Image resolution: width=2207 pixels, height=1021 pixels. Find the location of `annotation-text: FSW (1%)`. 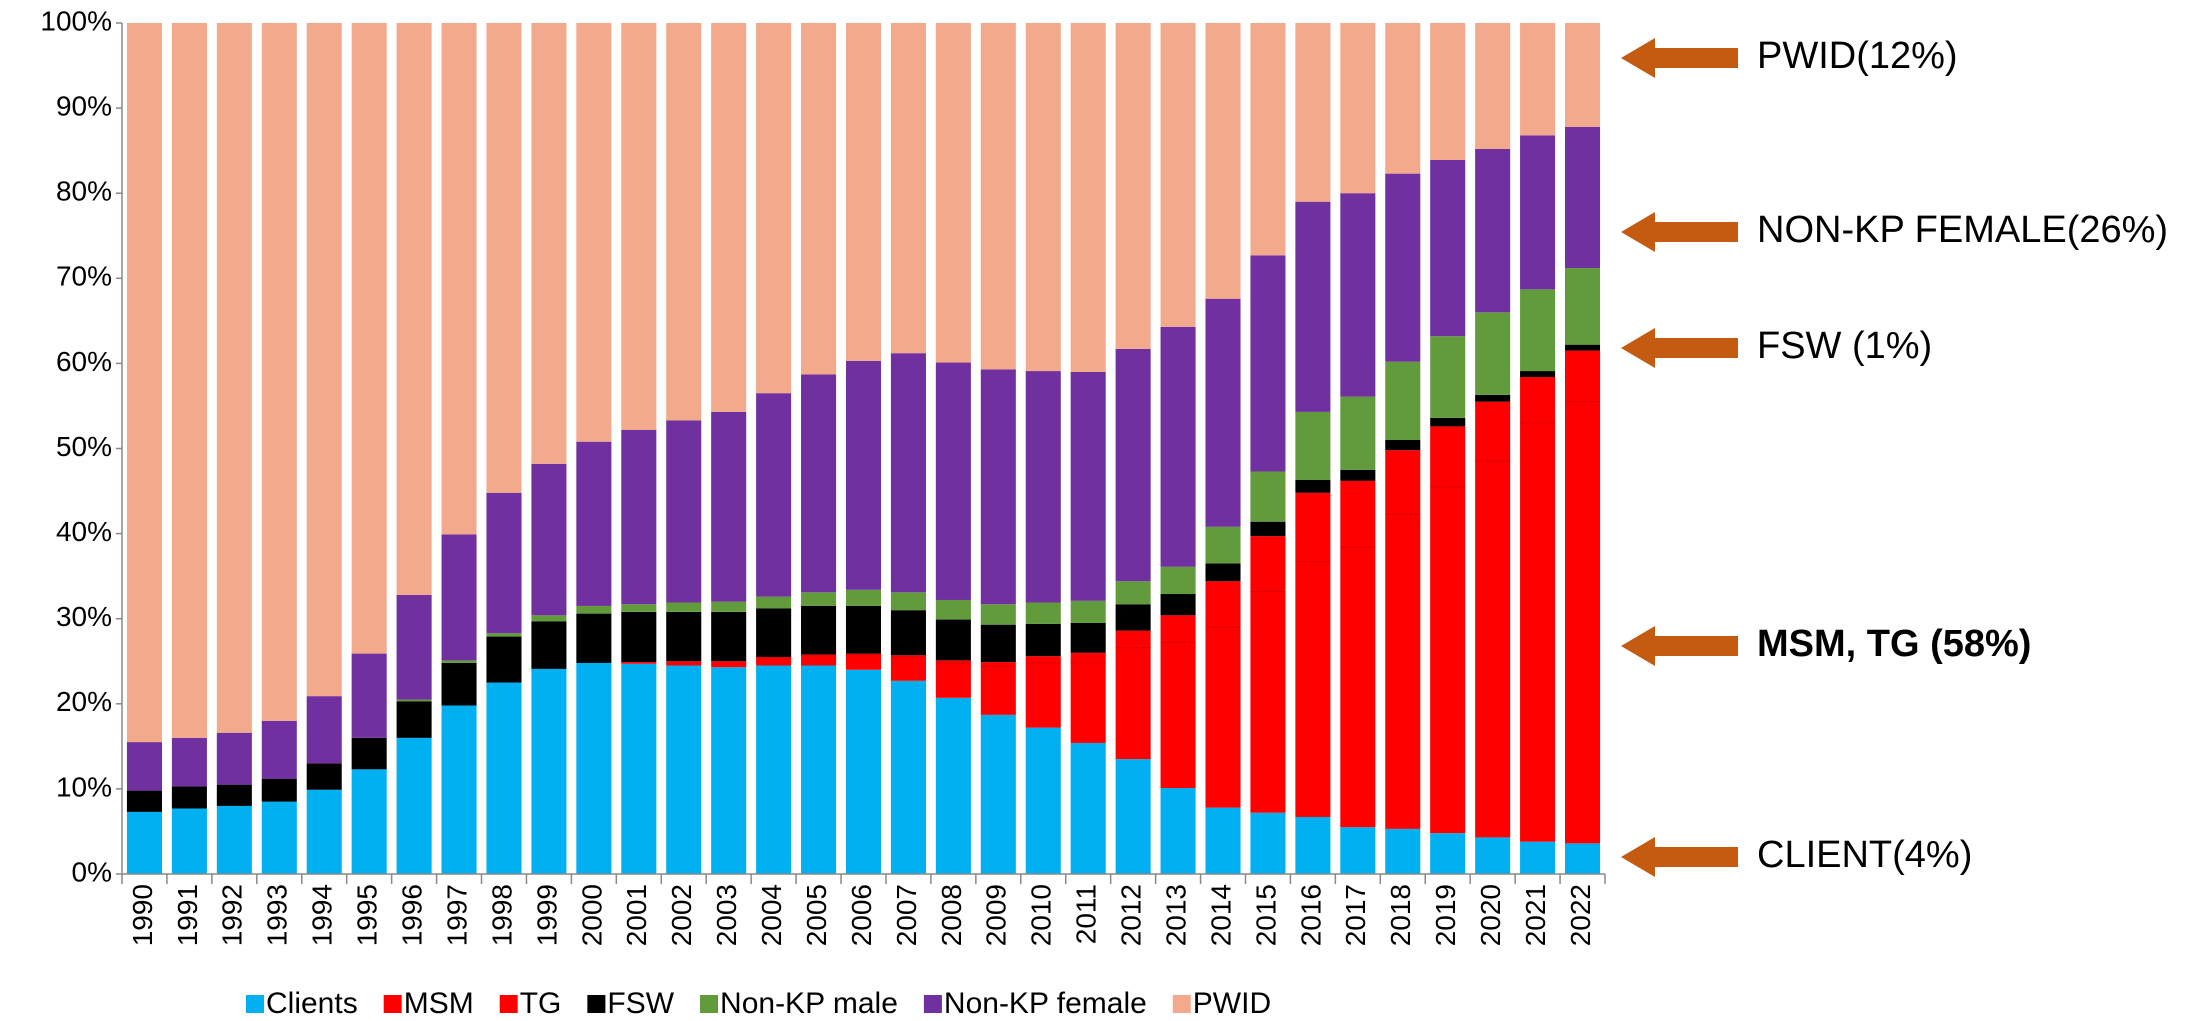

annotation-text: FSW (1%) is located at coordinates (1844, 346).